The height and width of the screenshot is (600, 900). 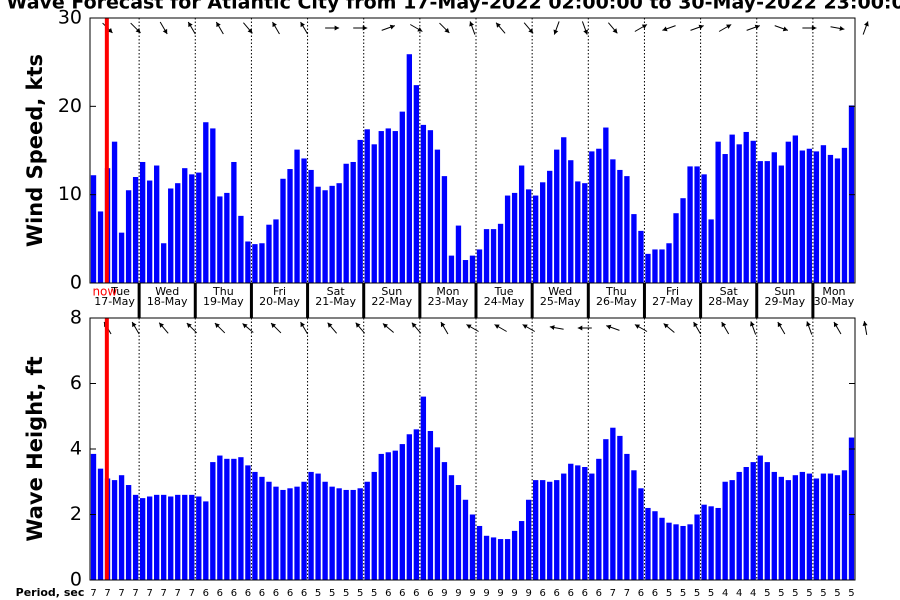 I want to click on day-name: Sun, so click(x=784, y=291).